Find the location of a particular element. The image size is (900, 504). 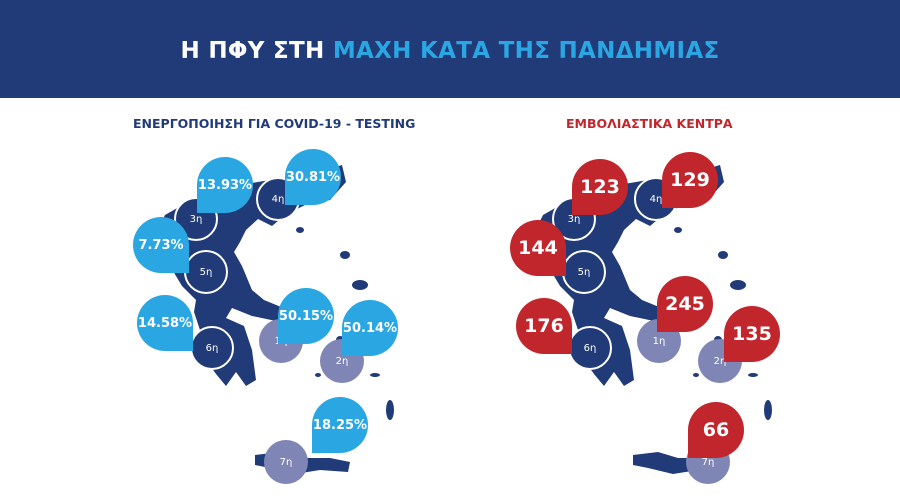

pin-region-5: 144 is located at coordinates (538, 248).